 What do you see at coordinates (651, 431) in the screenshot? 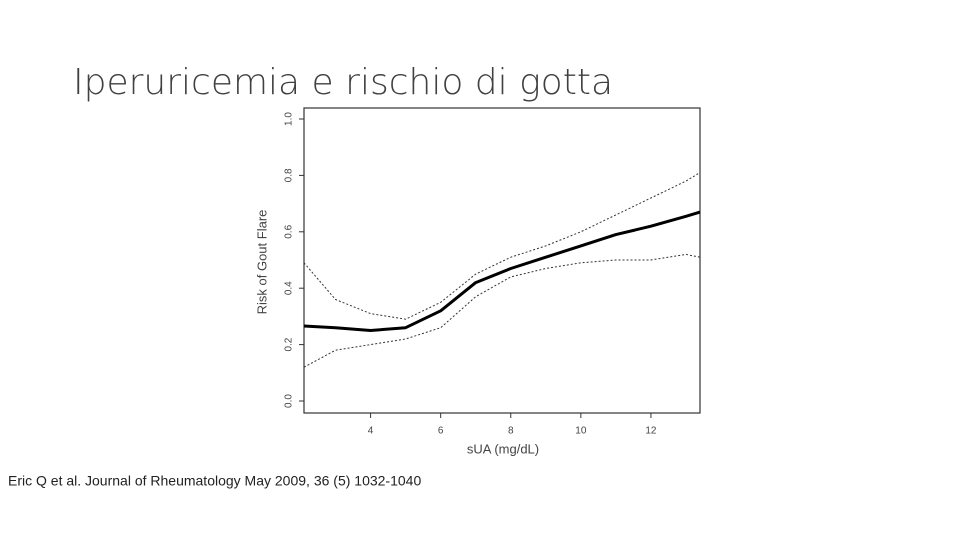
I see `x-tick-label: 12` at bounding box center [651, 431].